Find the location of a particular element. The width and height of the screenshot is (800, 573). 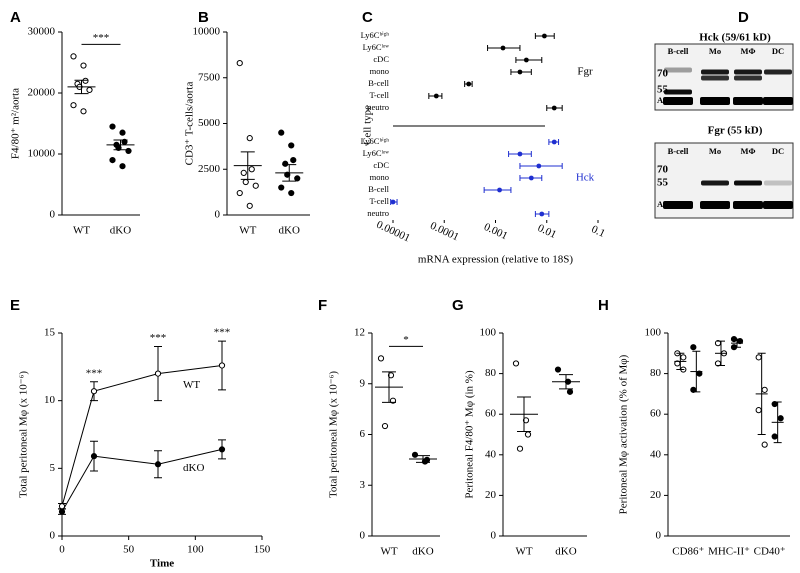

category-label: mono is located at coordinates (379, 177).